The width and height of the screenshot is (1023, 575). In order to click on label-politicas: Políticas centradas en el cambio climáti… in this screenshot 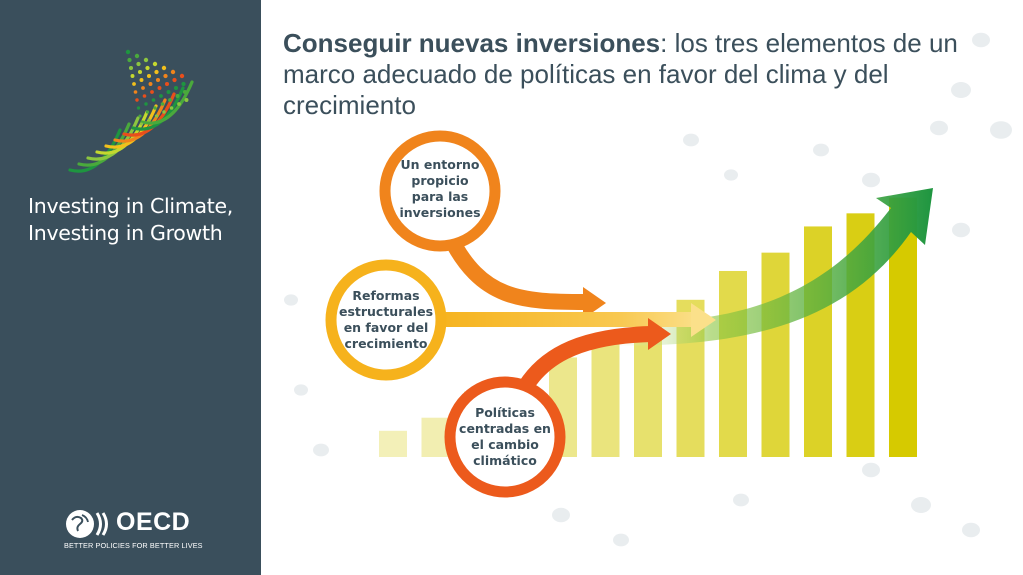, I will do `click(505, 436)`.